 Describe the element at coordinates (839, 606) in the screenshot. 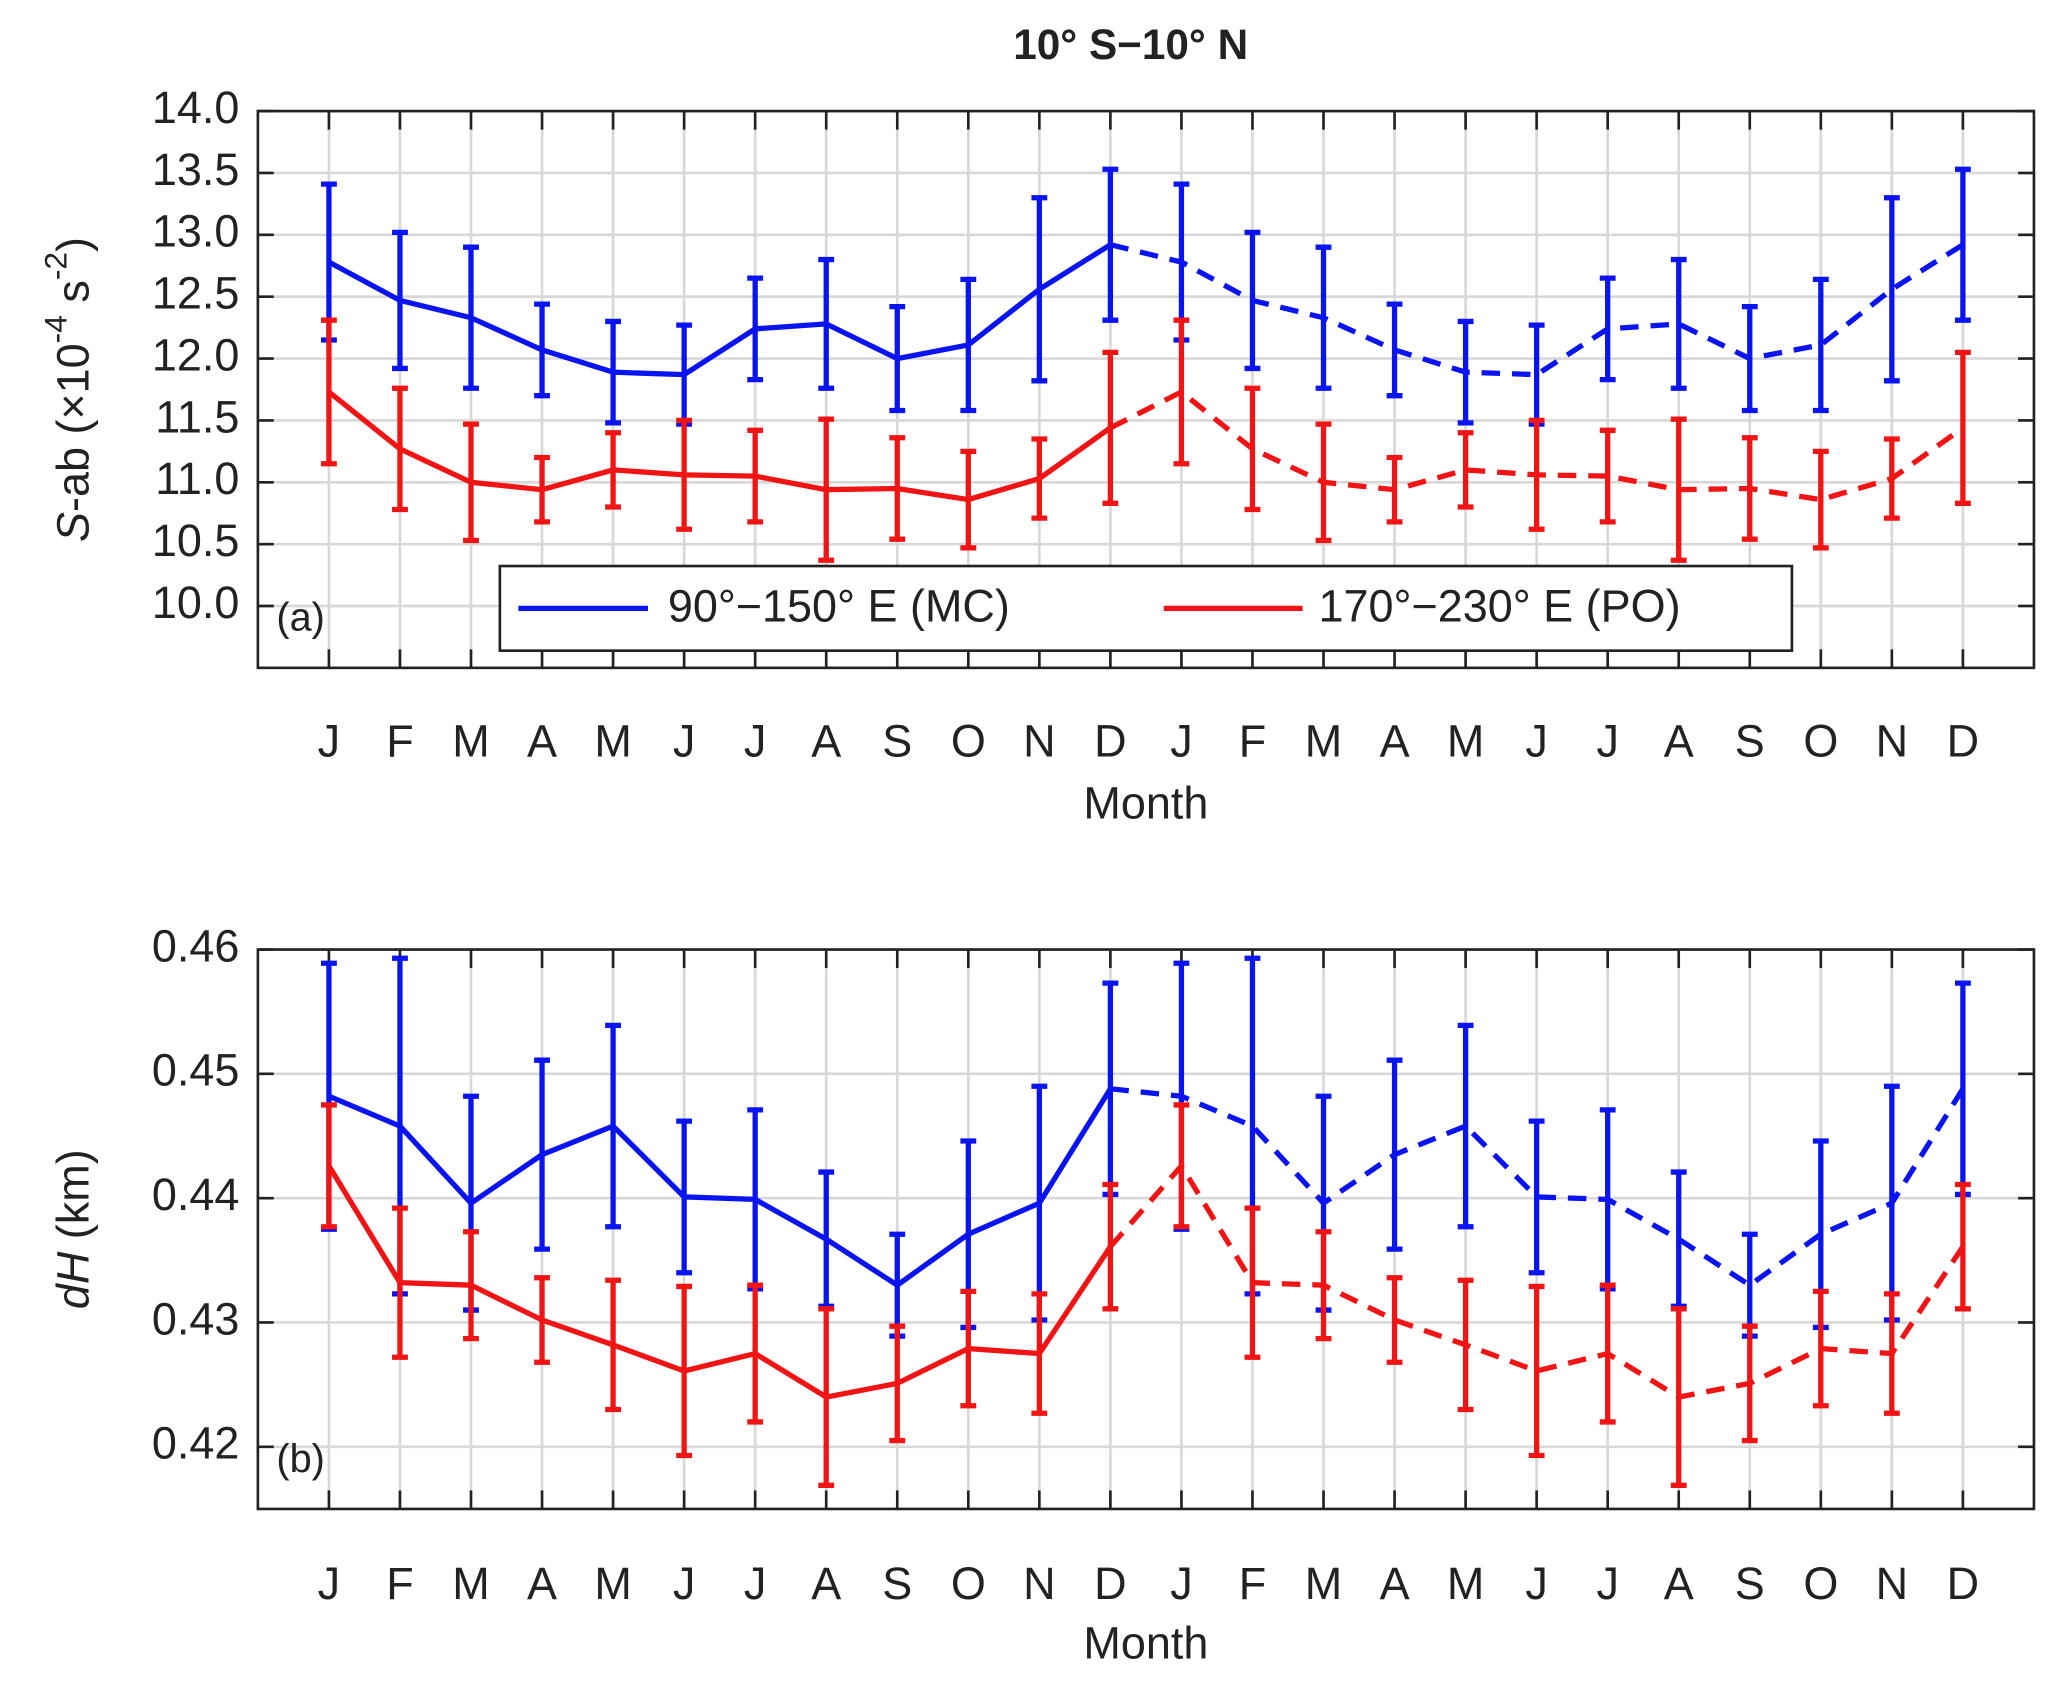

I see `legend-label: 90°−150° E (MC)` at that location.